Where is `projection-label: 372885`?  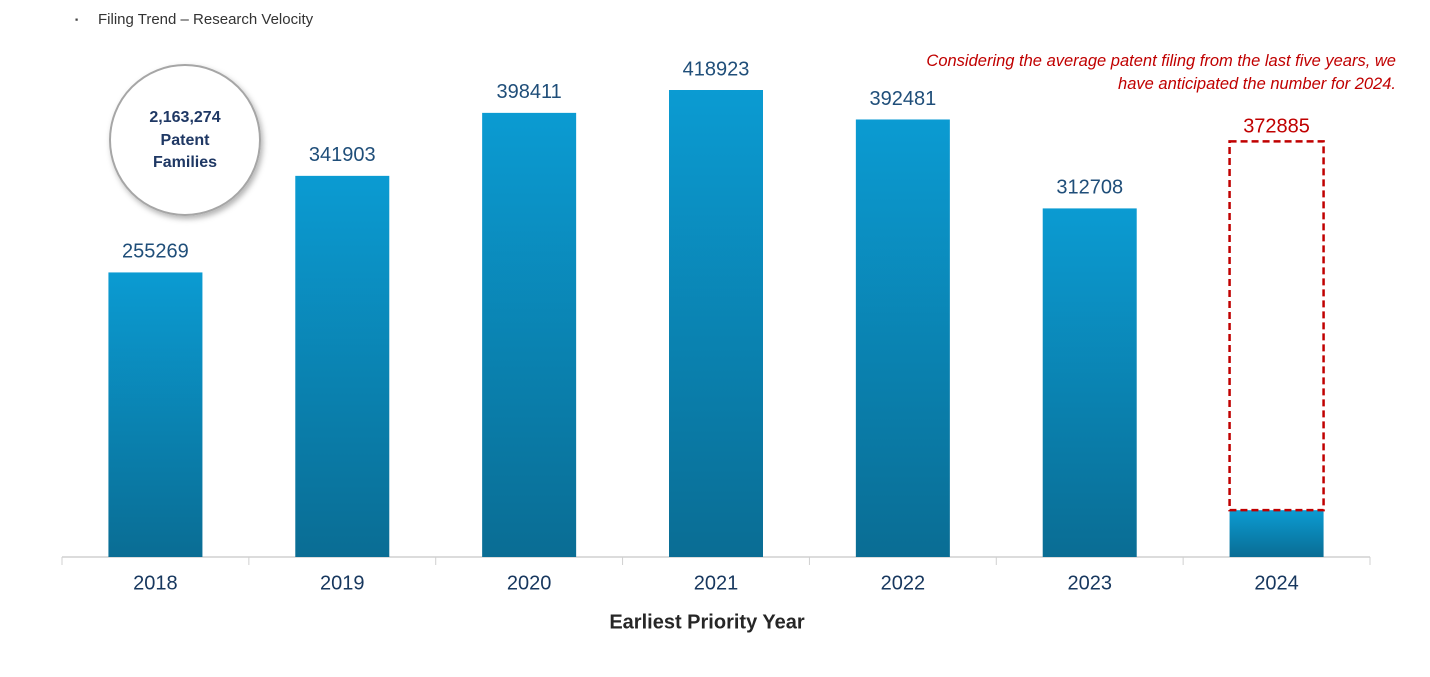 projection-label: 372885 is located at coordinates (1276, 127).